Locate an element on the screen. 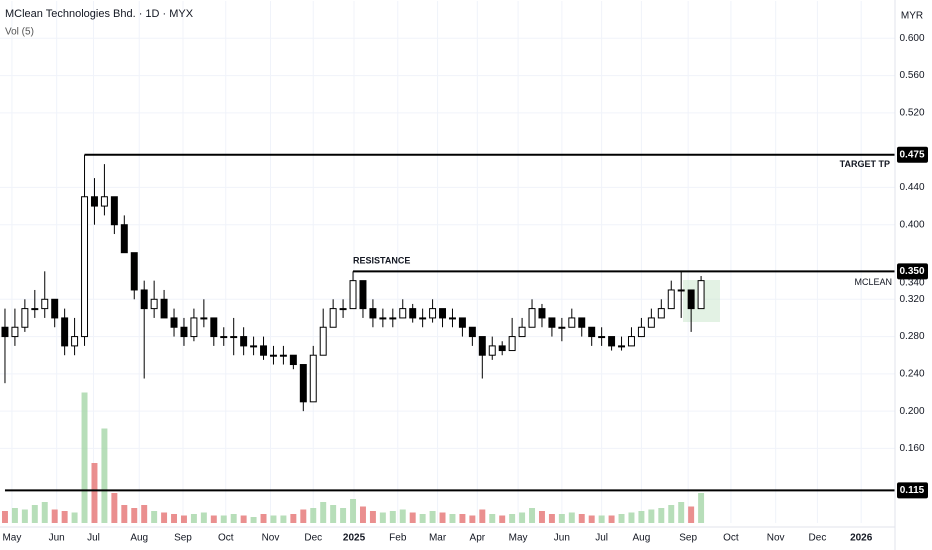 The image size is (932, 550). last-price-label: 0.340 is located at coordinates (911, 282).